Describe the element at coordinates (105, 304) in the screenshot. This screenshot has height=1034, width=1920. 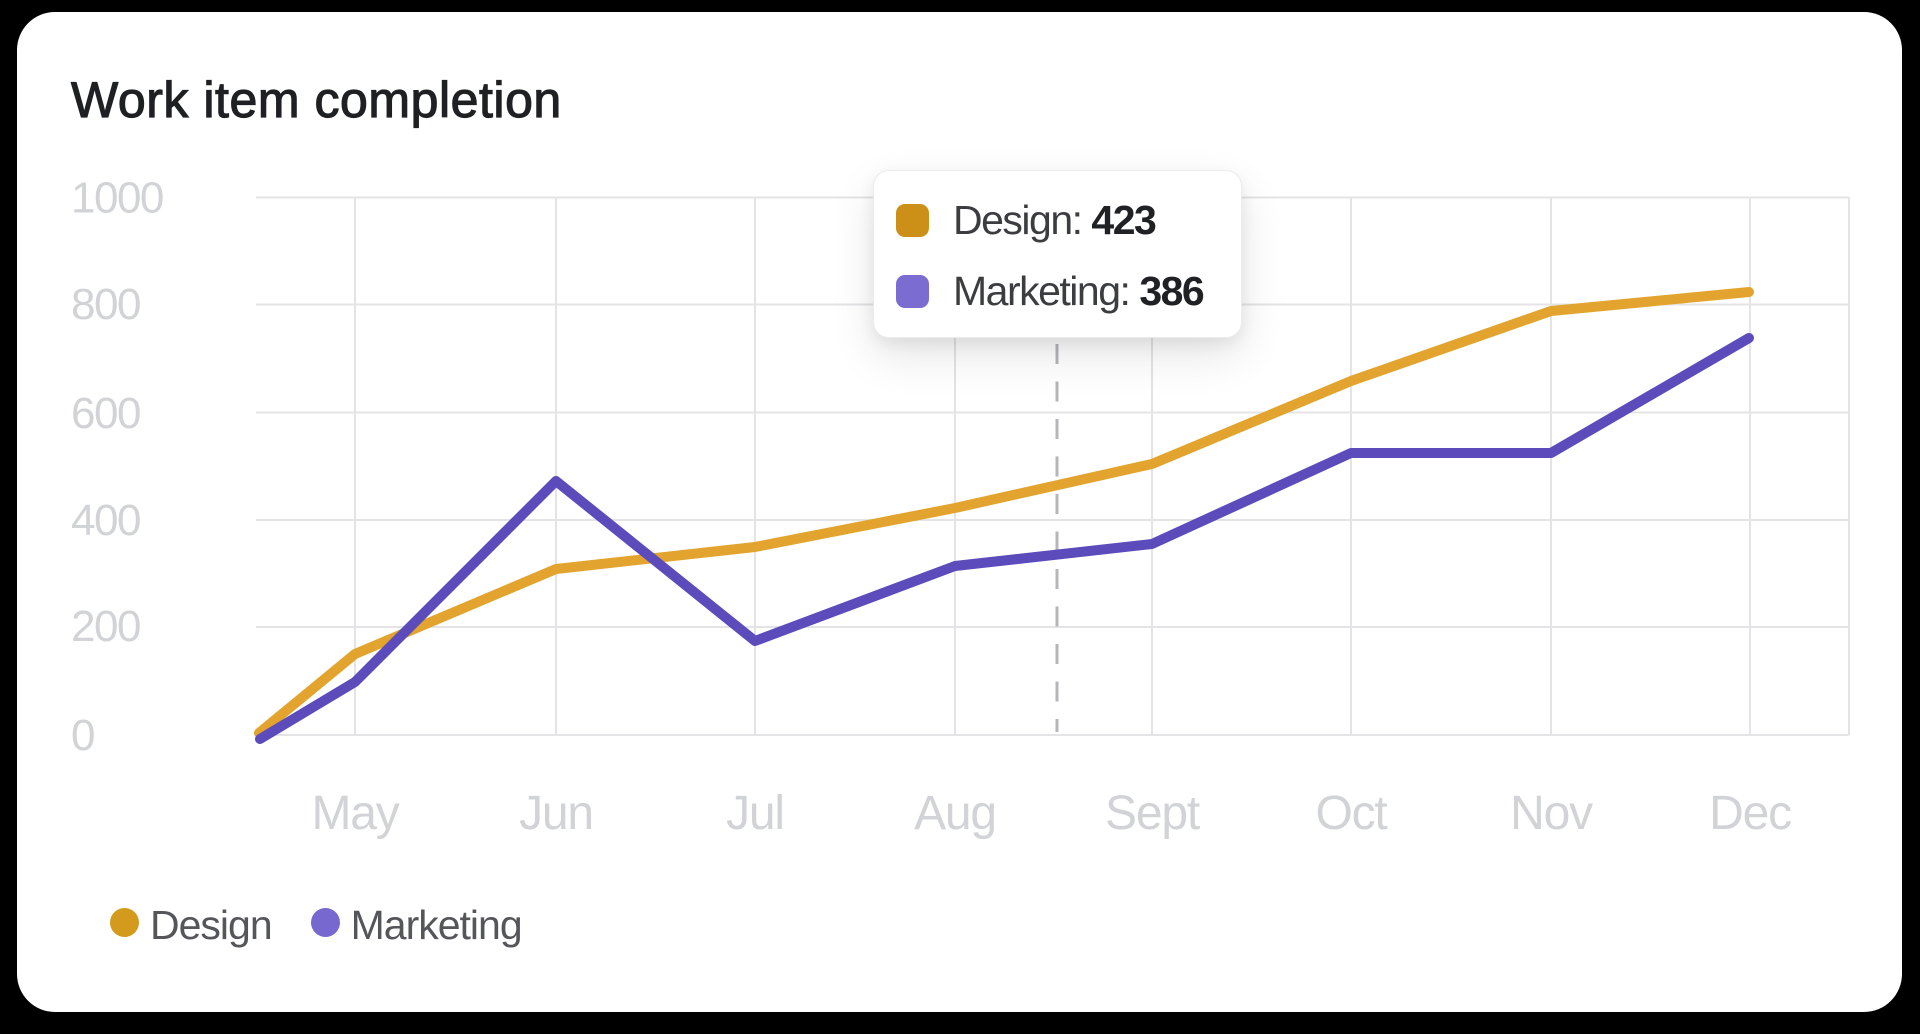
I see `svg-text: 800` at that location.